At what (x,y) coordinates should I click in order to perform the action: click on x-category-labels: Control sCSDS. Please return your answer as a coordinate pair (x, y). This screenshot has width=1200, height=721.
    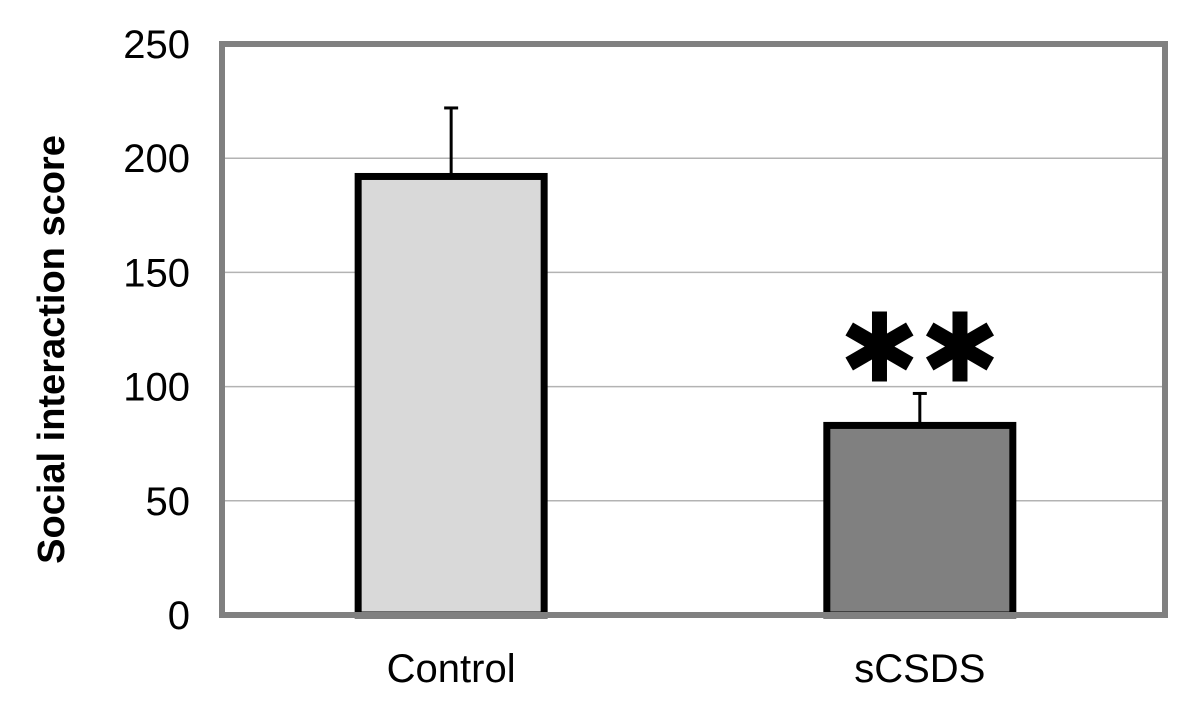
    Looking at the image, I should click on (686, 669).